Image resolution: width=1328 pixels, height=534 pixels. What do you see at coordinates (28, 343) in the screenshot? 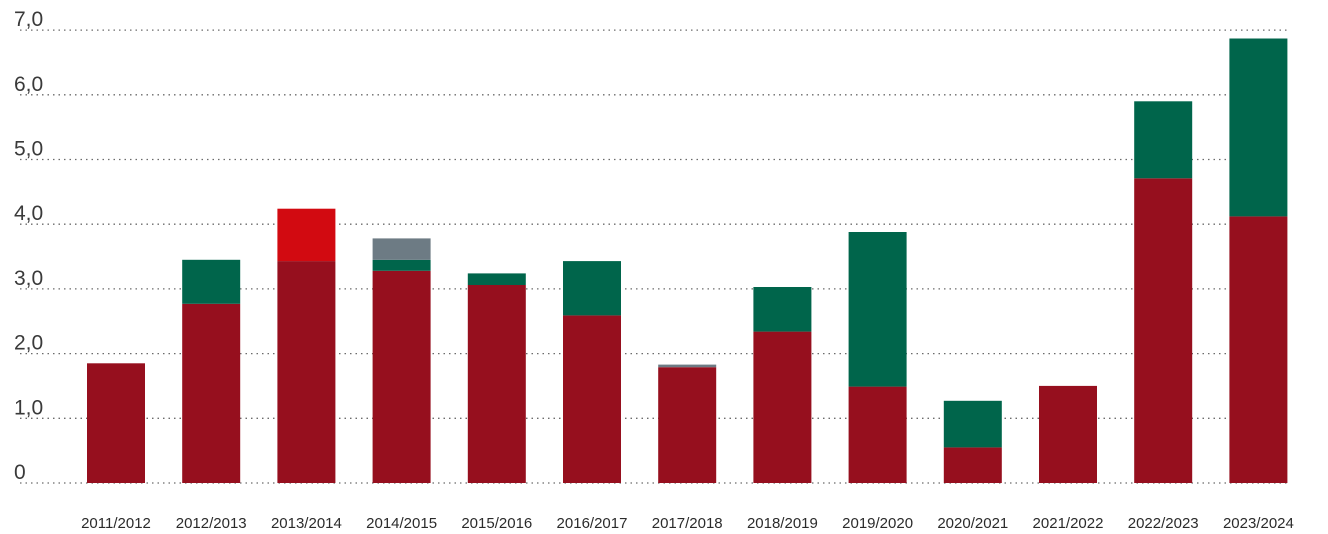
I see `y-tick-label: 2,0` at bounding box center [28, 343].